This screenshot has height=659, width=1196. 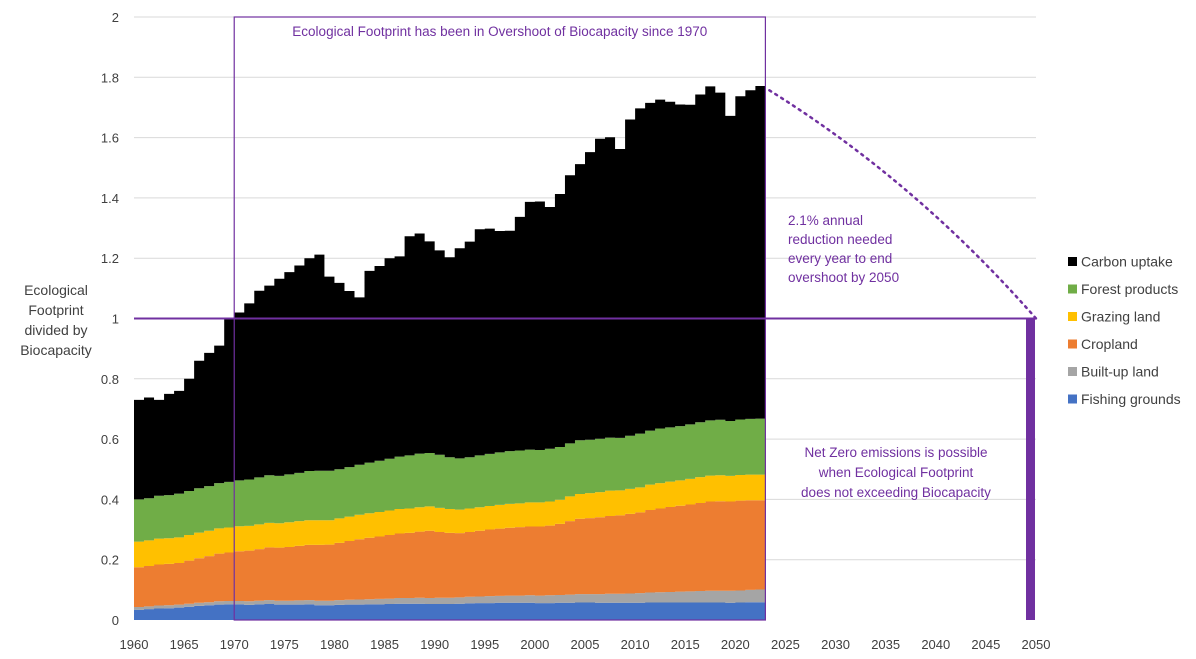 I want to click on y-tick-label: 2, so click(x=115, y=17).